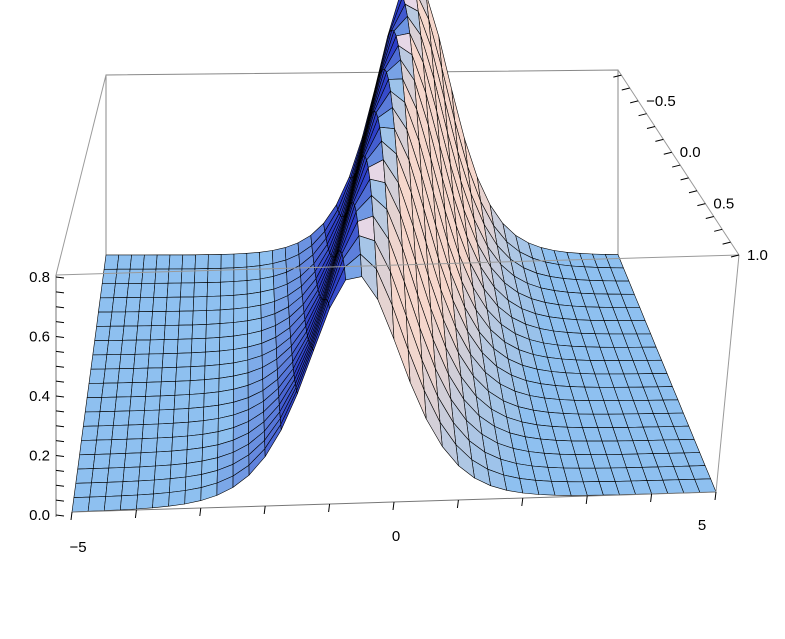 This screenshot has width=785, height=639. I want to click on z-tick-label: 0.2, so click(39, 456).